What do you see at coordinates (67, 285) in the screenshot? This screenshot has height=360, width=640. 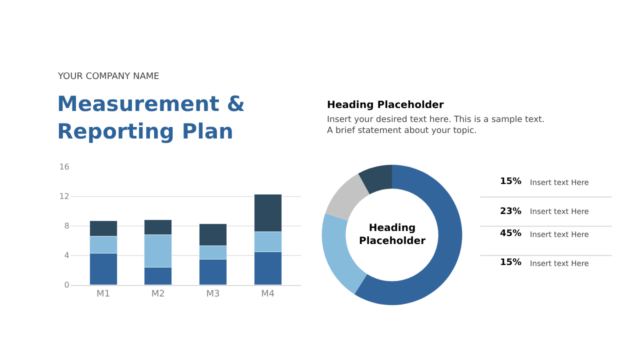 I see `y-tick-label: 0` at bounding box center [67, 285].